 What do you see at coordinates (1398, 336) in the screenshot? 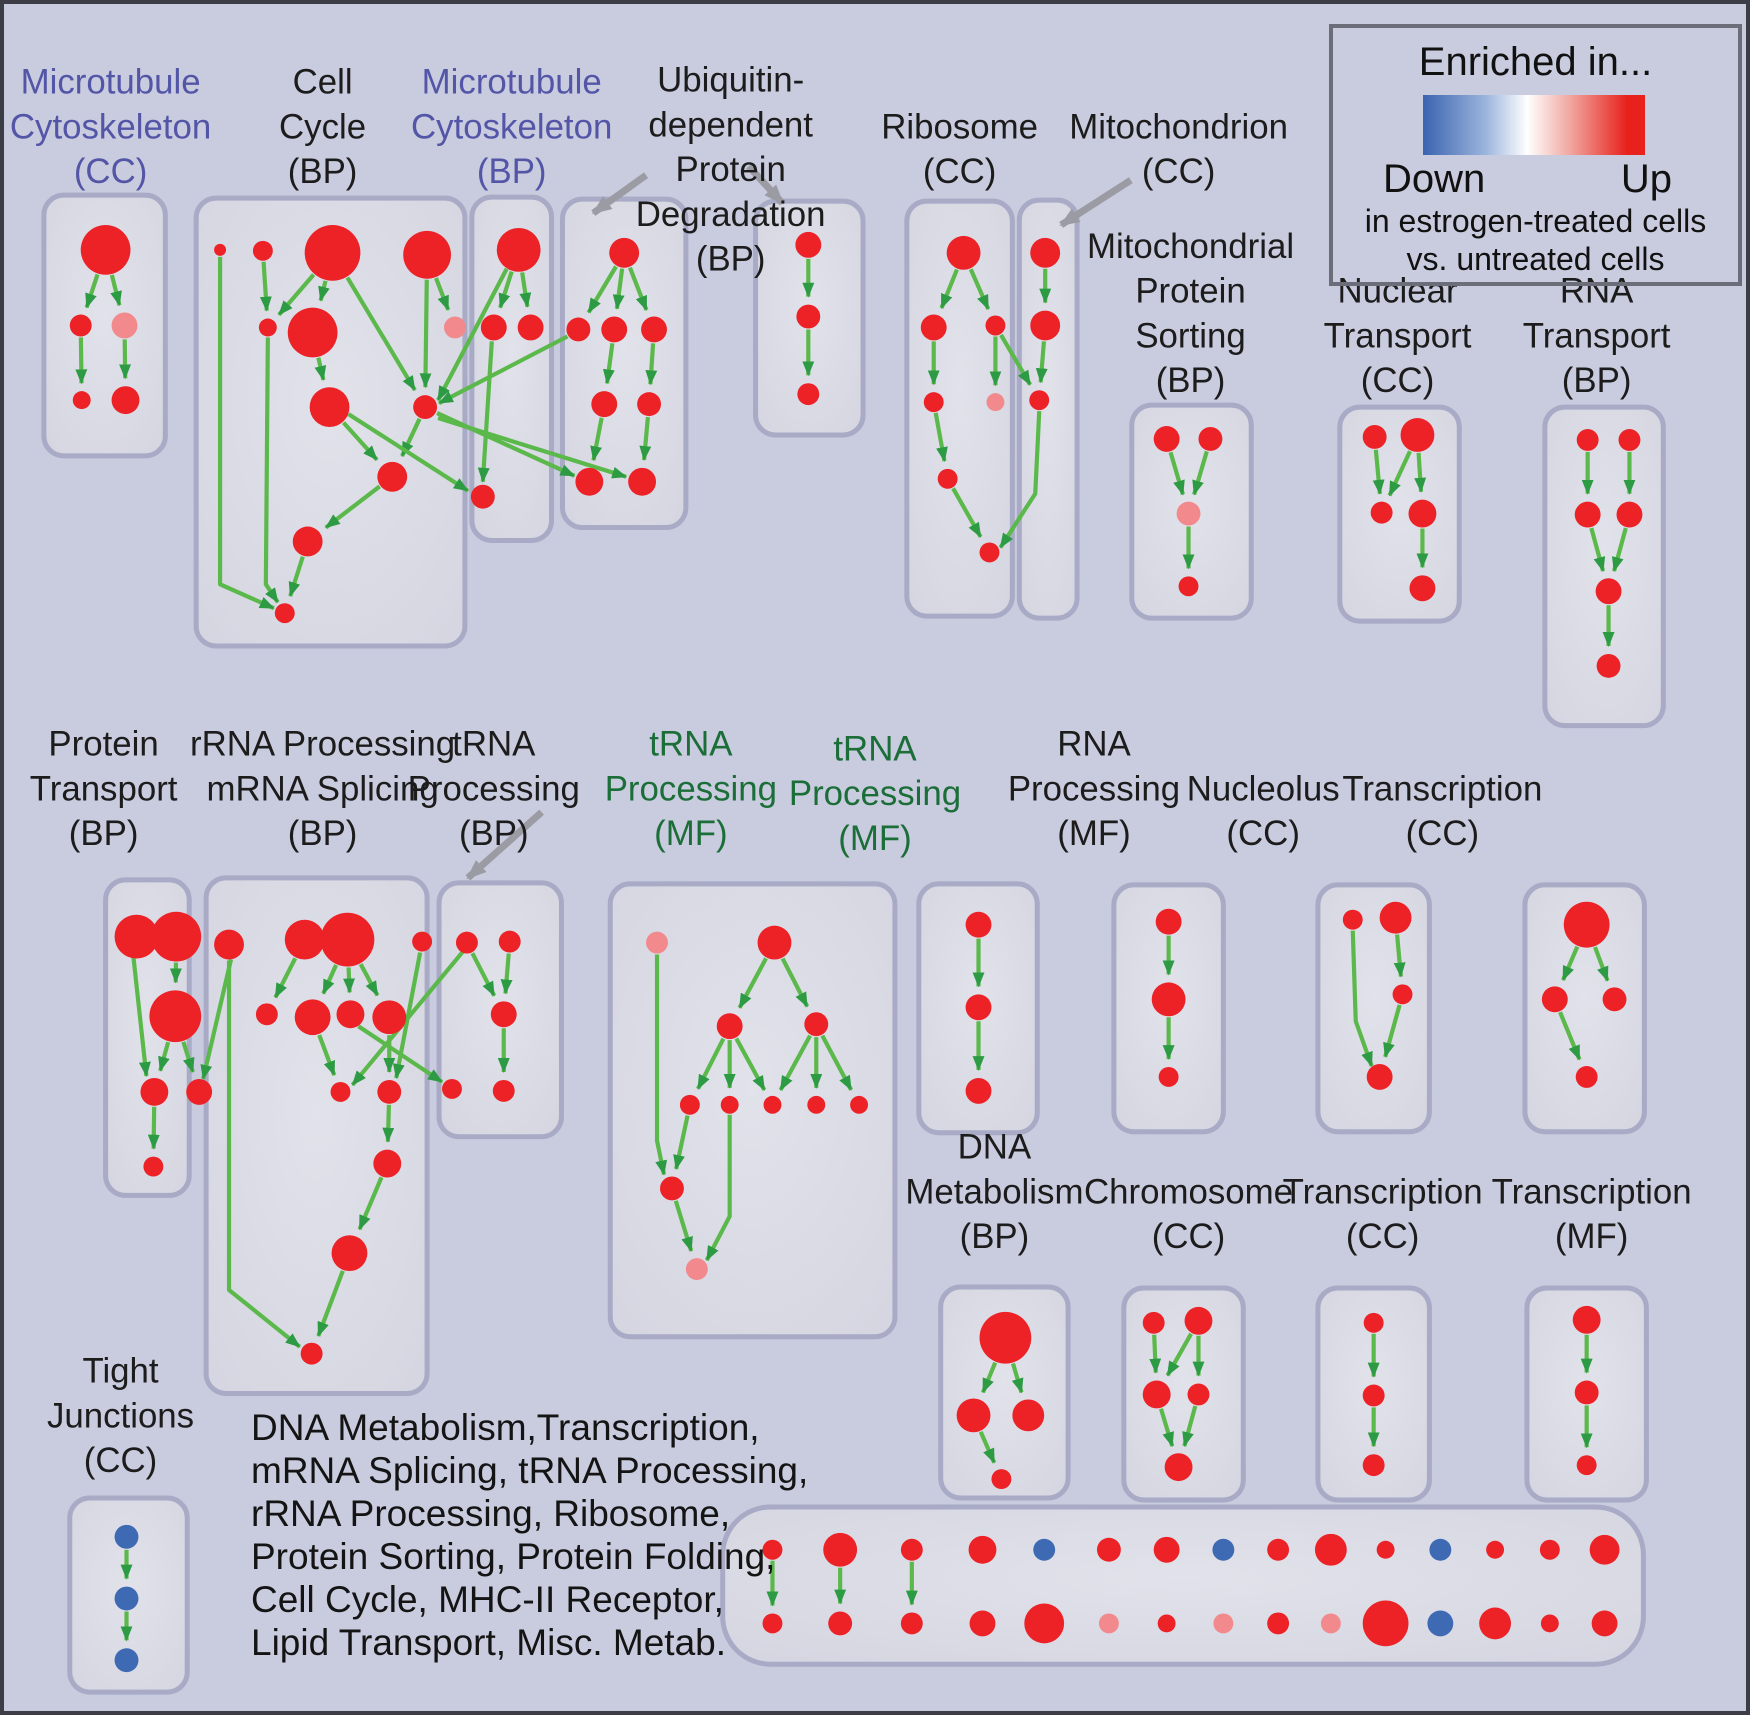
I see `cluster-label-nuclear-transport-cc: Nuclear Transport (CC)` at bounding box center [1398, 336].